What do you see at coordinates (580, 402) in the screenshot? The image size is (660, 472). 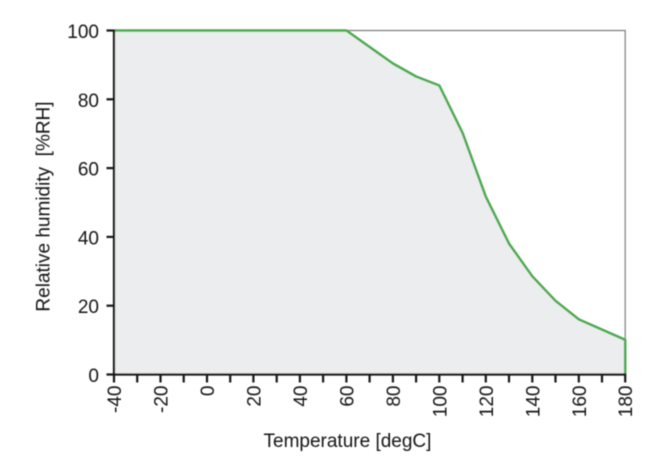 I see `svg-text: 160` at bounding box center [580, 402].